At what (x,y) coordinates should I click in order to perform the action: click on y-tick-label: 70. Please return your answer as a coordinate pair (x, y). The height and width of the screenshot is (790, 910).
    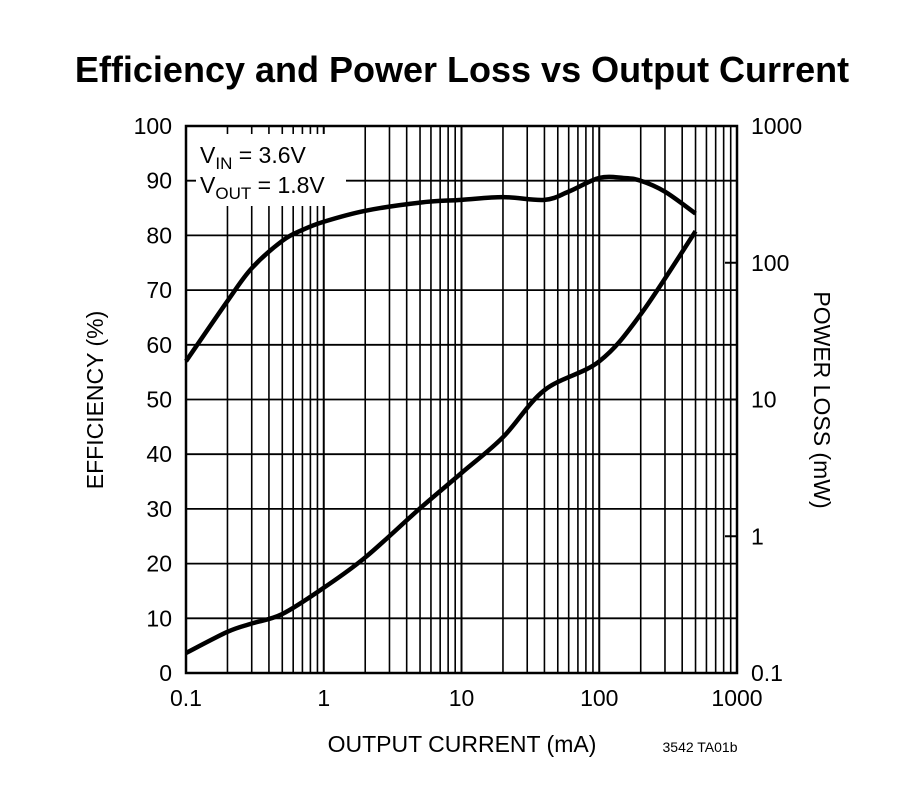
    Looking at the image, I should click on (159, 290).